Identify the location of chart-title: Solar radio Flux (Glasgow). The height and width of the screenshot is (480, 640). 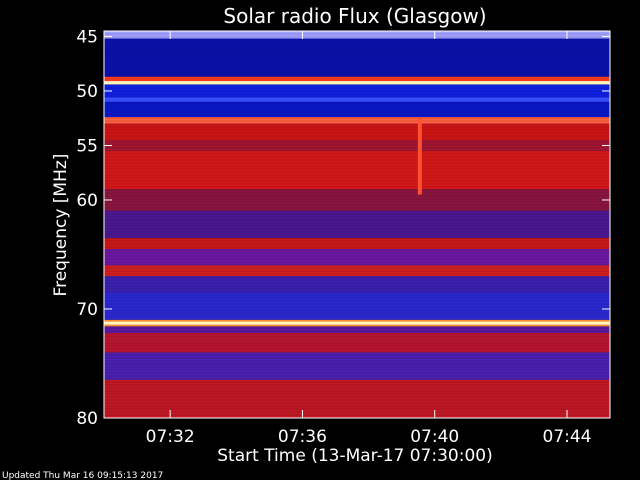
(354, 16).